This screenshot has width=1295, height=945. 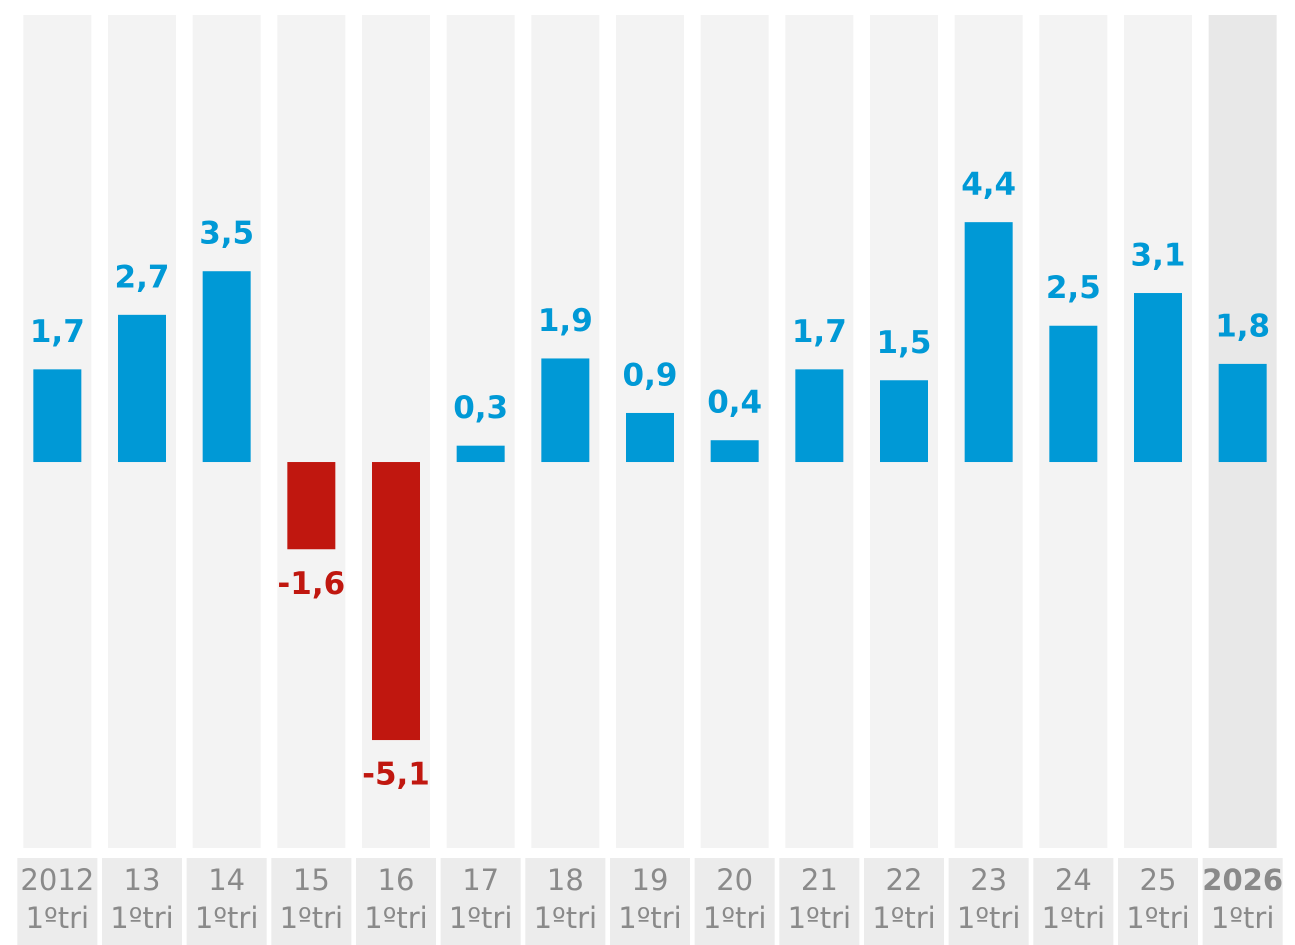 I want to click on value-label: 0,3, so click(x=480, y=408).